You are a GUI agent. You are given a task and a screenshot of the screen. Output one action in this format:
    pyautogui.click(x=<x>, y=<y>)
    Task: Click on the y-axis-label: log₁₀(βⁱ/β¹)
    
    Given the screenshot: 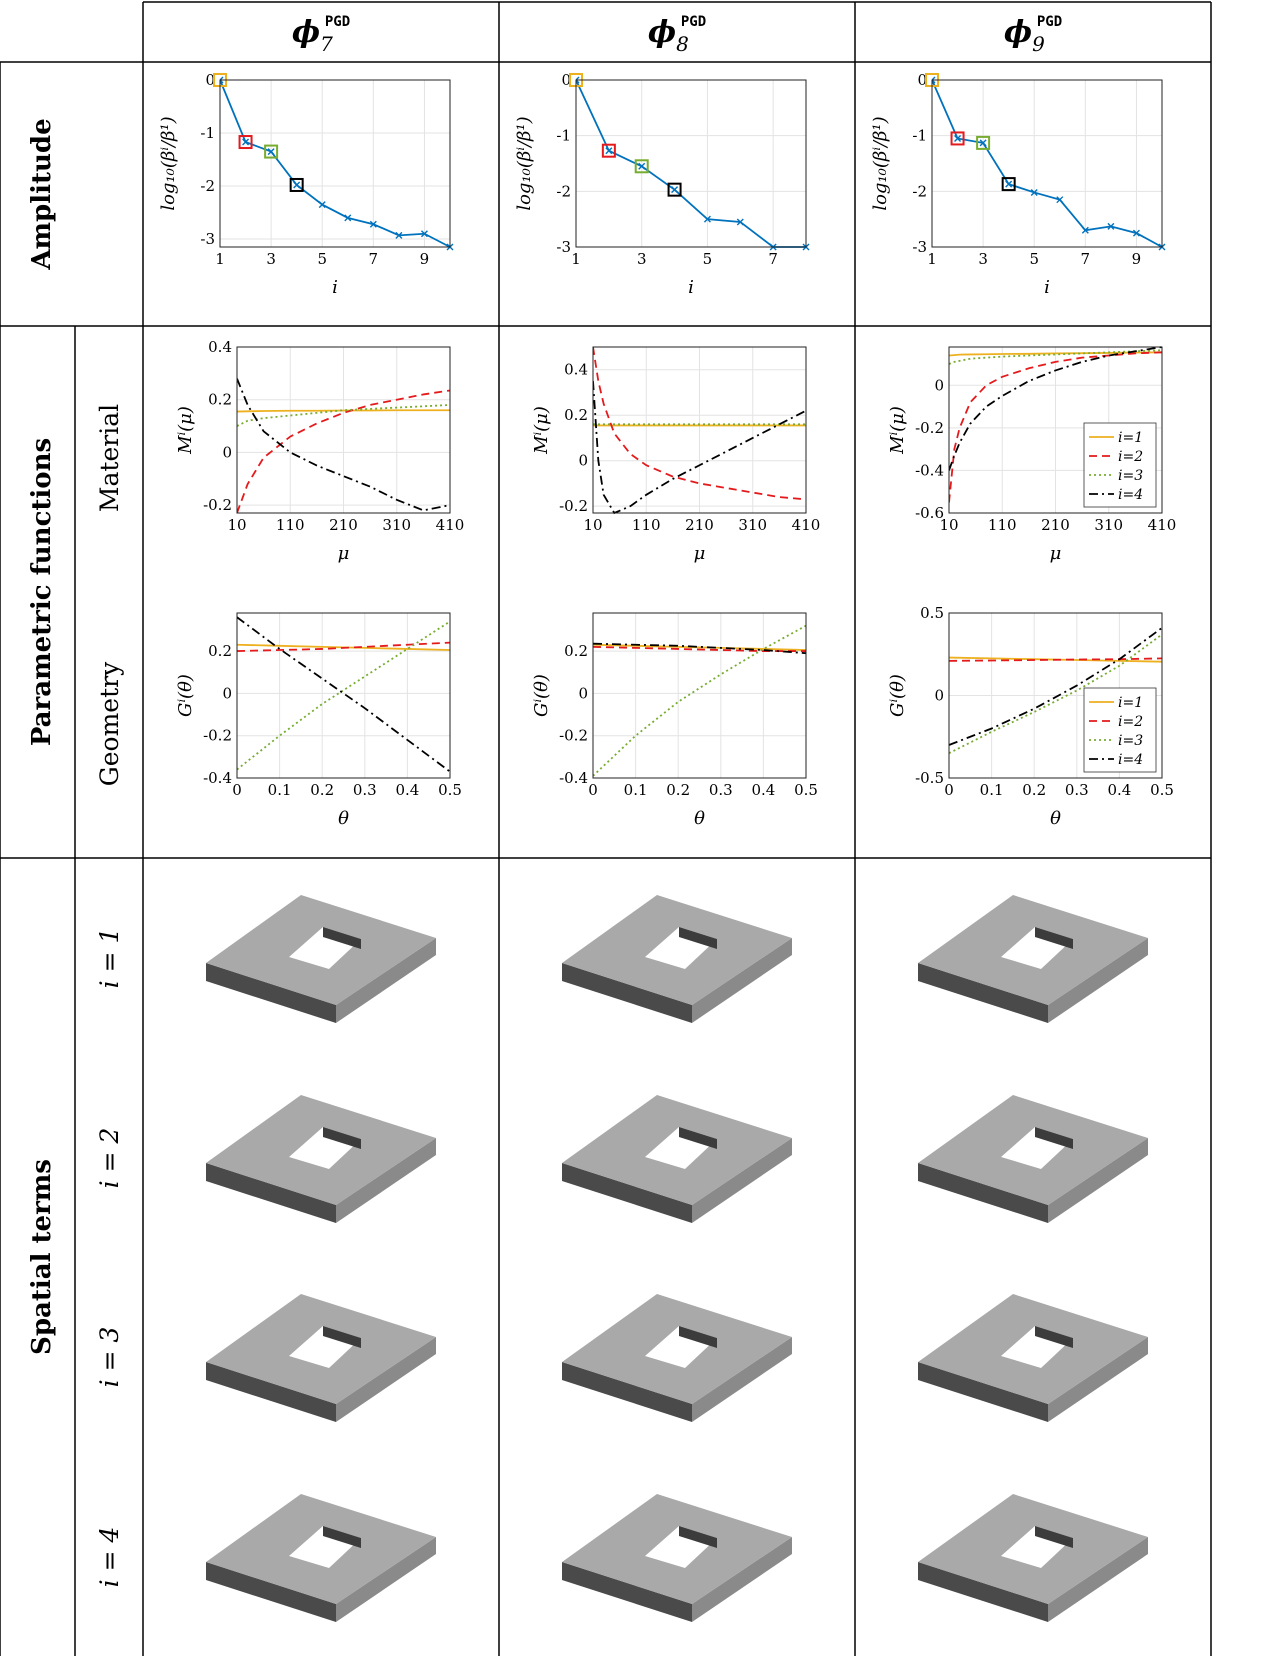 What is the action you would take?
    pyautogui.click(x=168, y=163)
    